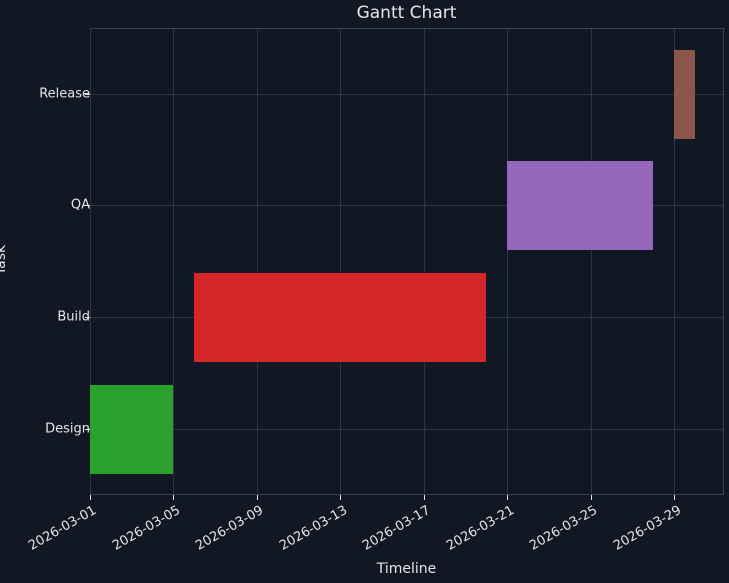 Image resolution: width=729 pixels, height=583 pixels. What do you see at coordinates (64, 94) in the screenshot?
I see `y-tick-label: Release` at bounding box center [64, 94].